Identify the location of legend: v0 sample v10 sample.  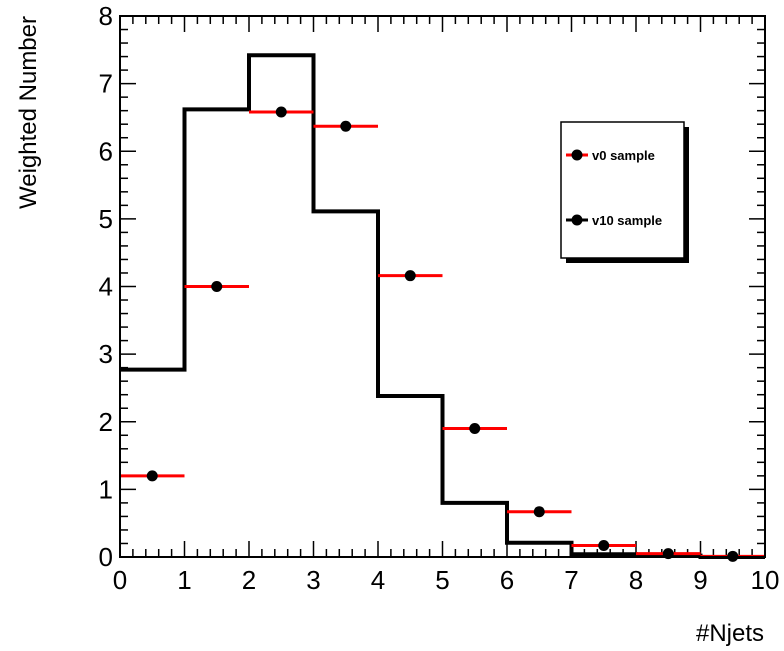
(624, 192).